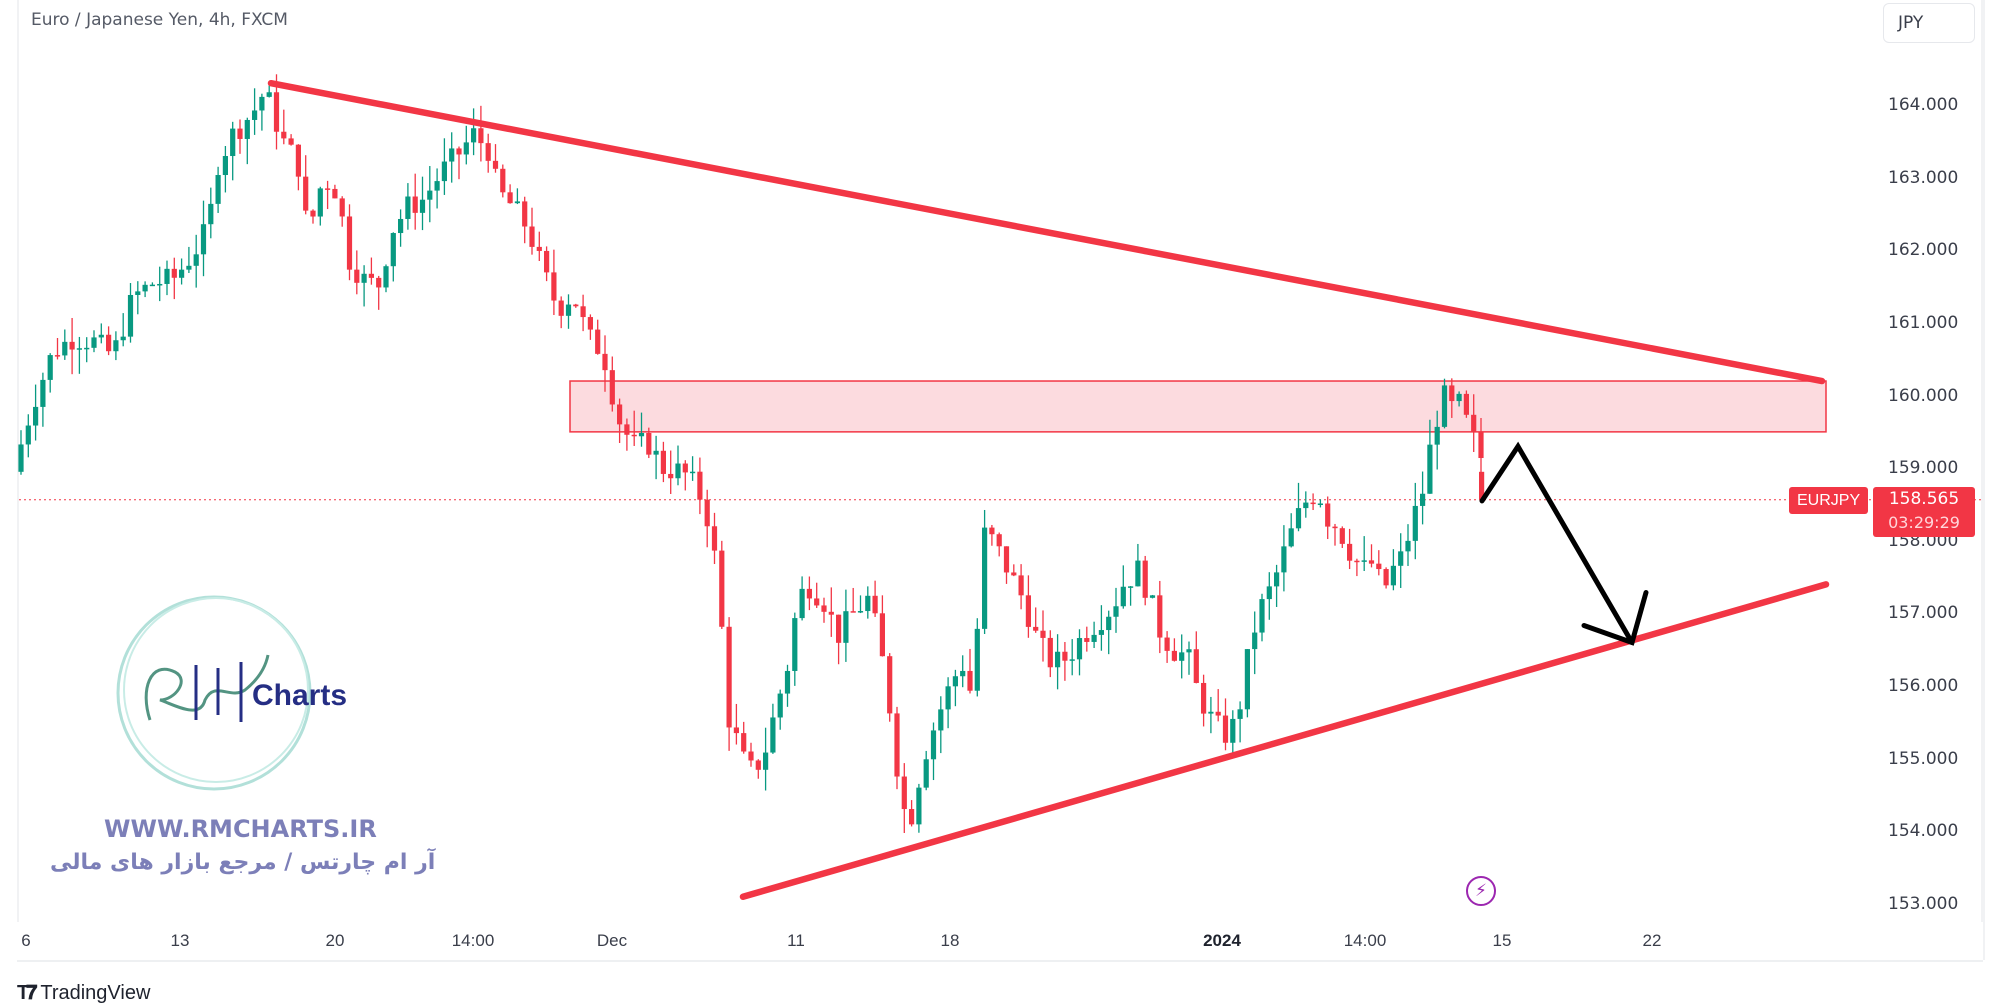  I want to click on price-axis-border, so click(1983, 480).